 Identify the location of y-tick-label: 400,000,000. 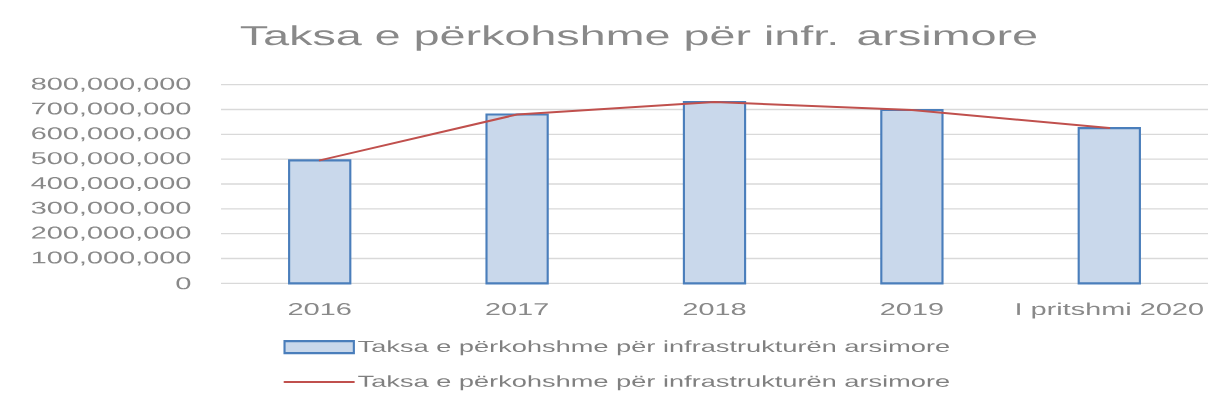
(111, 184).